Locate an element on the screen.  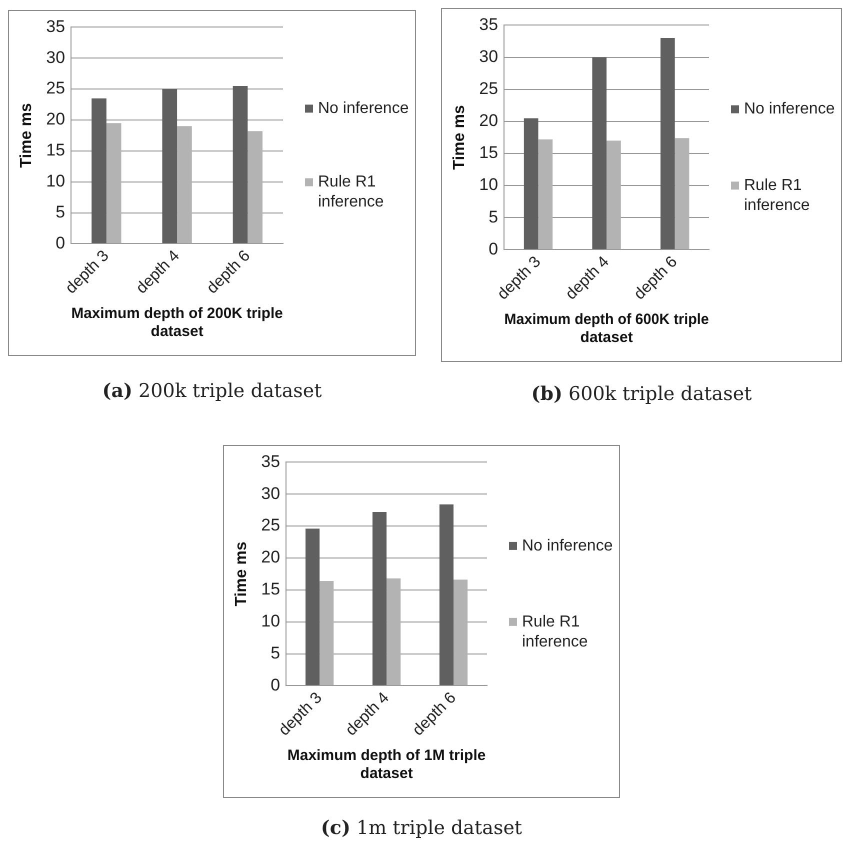
x-axis-title: Maximum depth of 600K triple dataset is located at coordinates (606, 329).